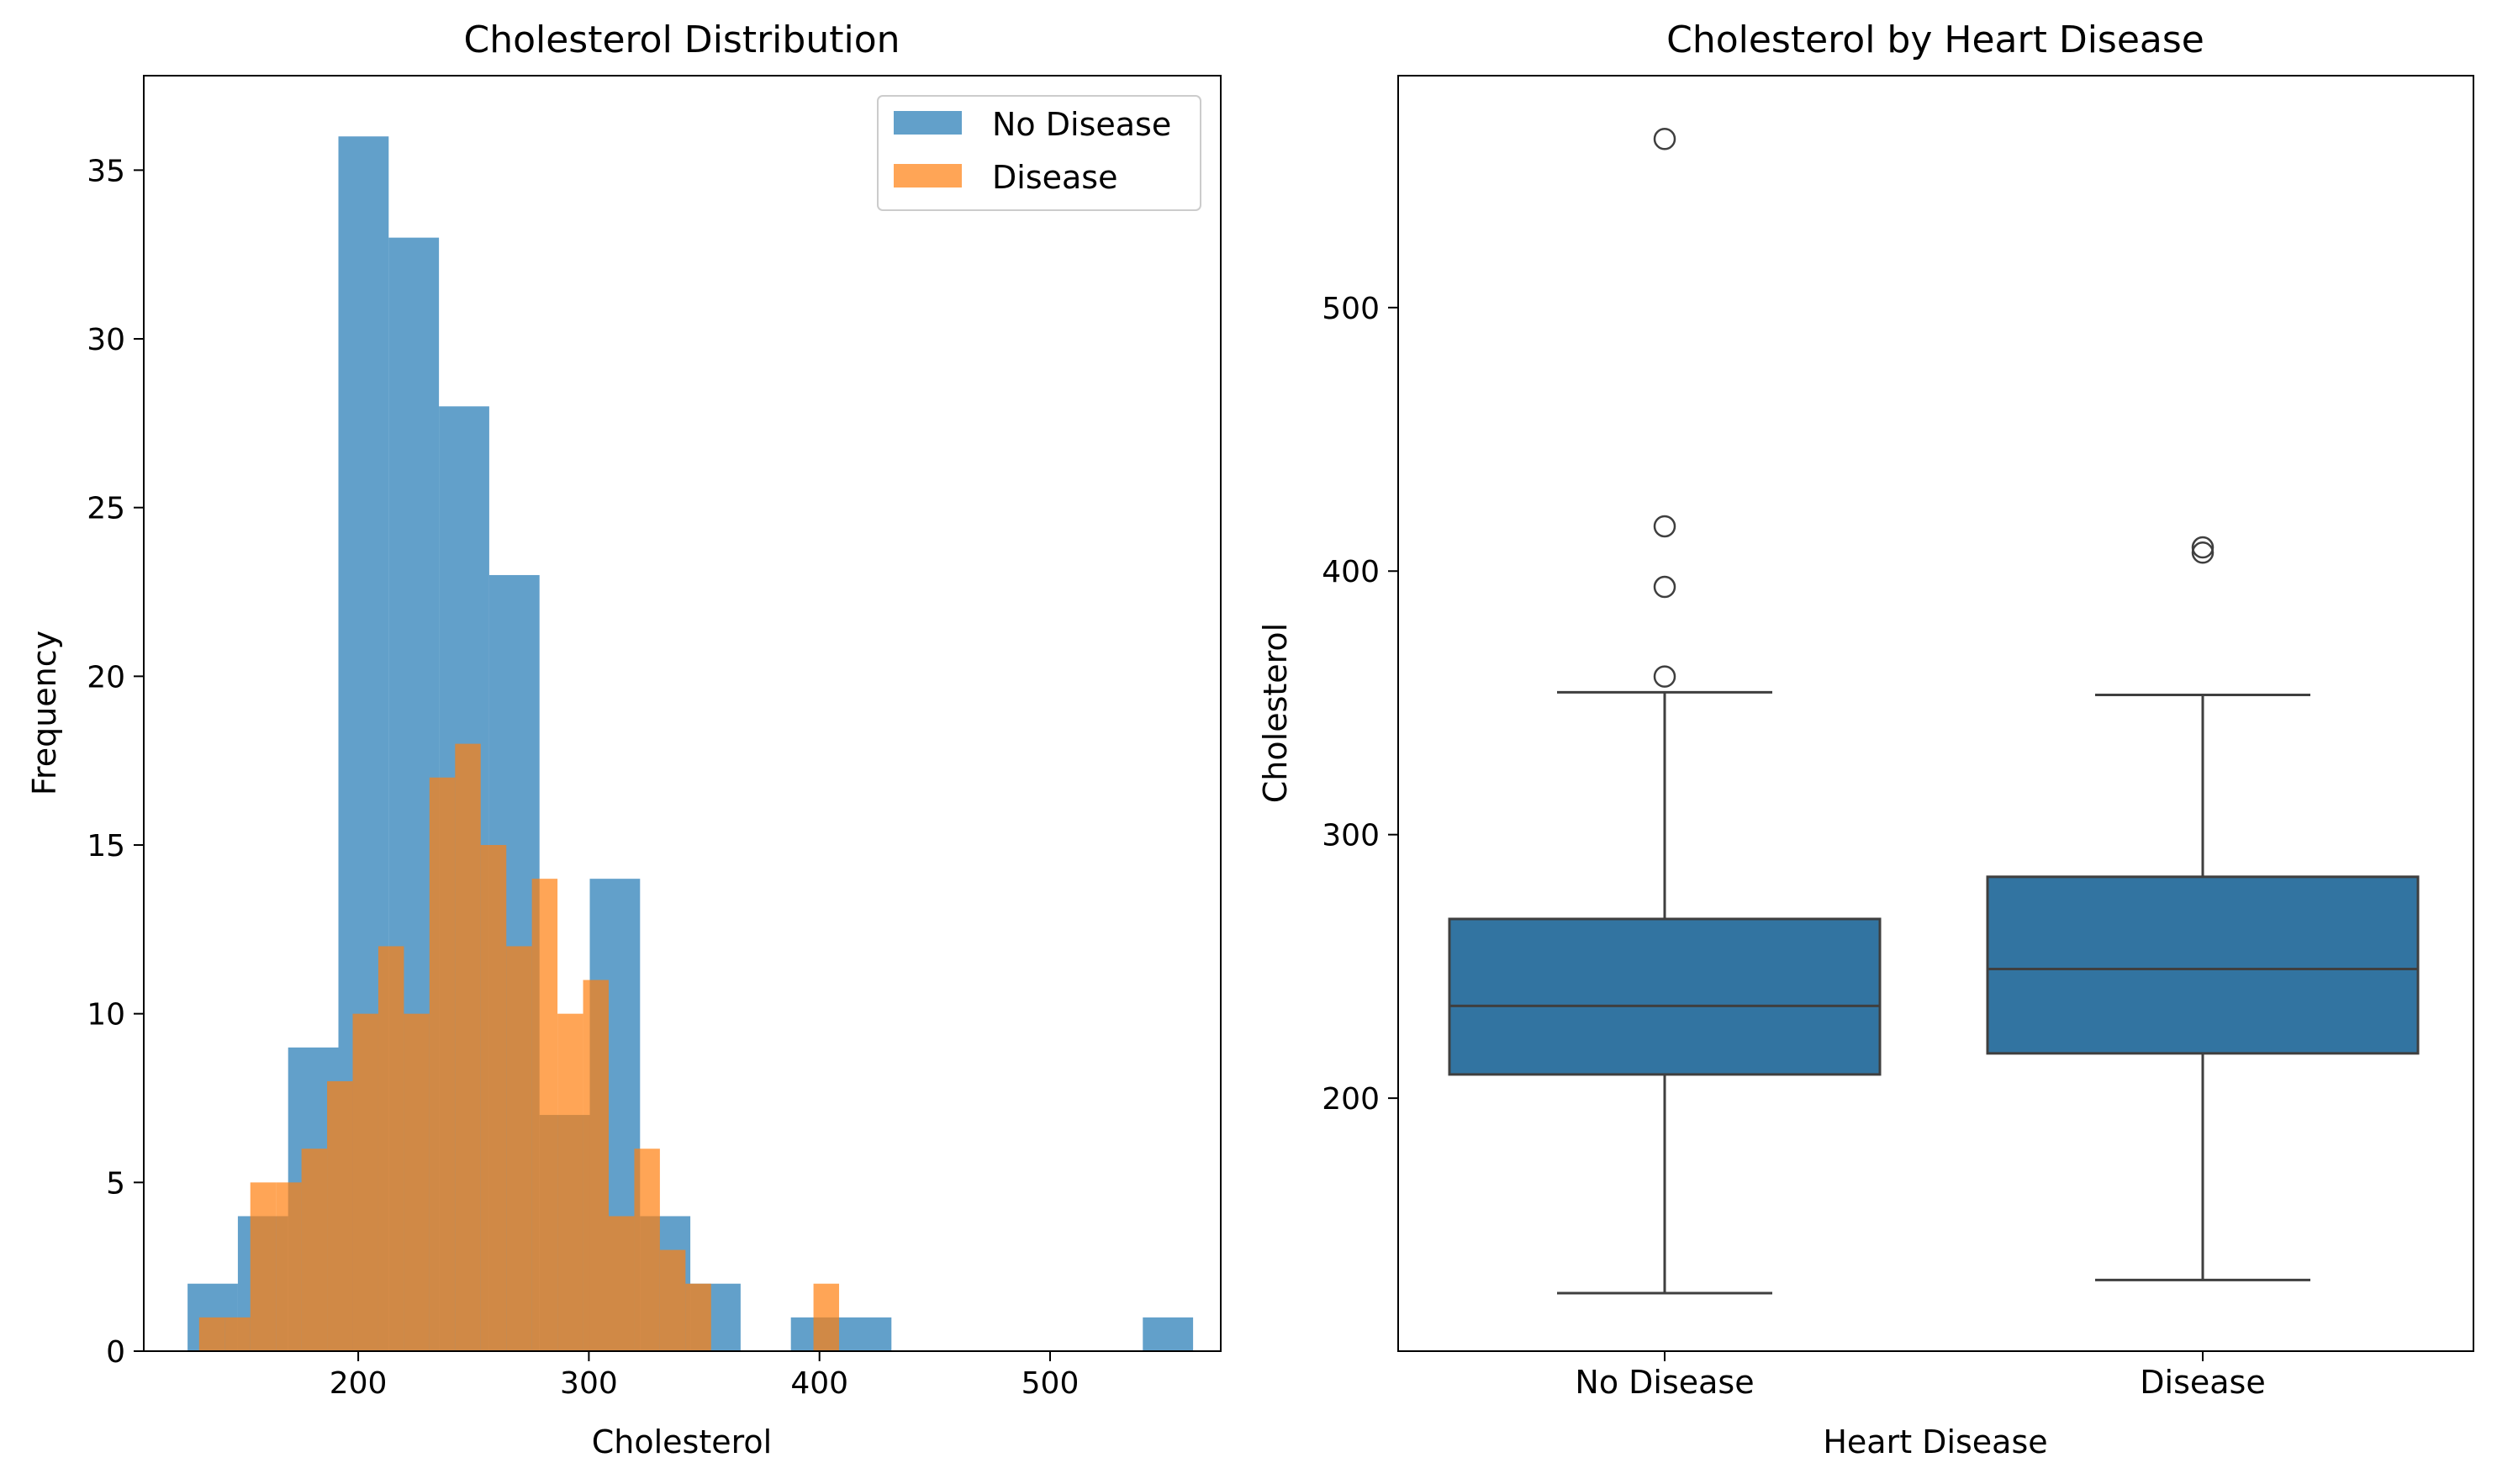 Image resolution: width=2497 pixels, height=1484 pixels. Describe the element at coordinates (1360, 704) in the screenshot. I see `boxplot-y-ticks: 200 300 400 500` at that location.